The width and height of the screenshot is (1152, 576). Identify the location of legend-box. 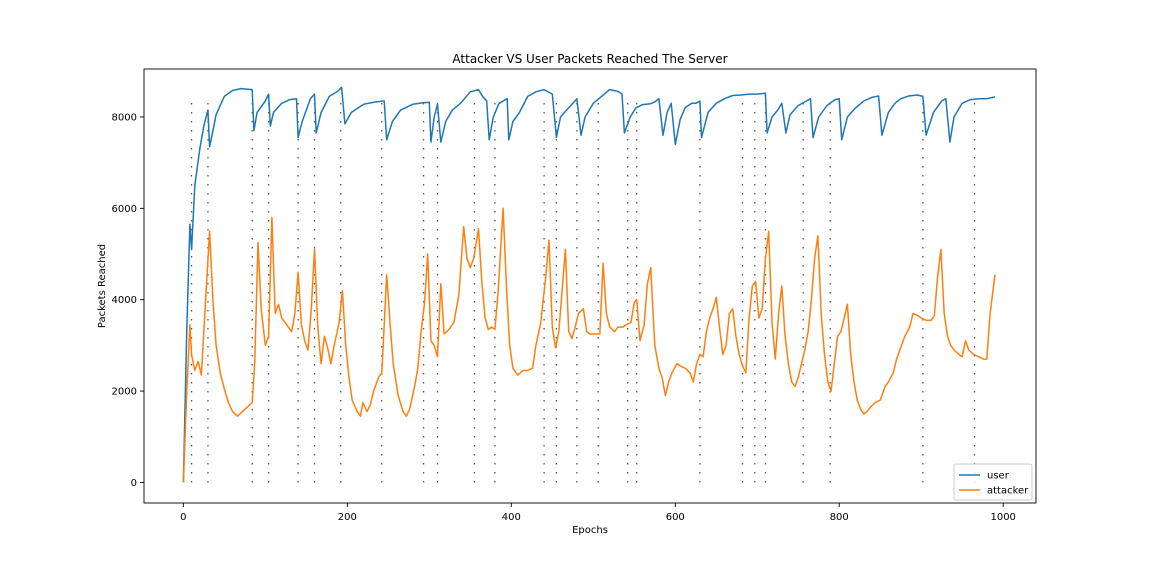
(993, 482).